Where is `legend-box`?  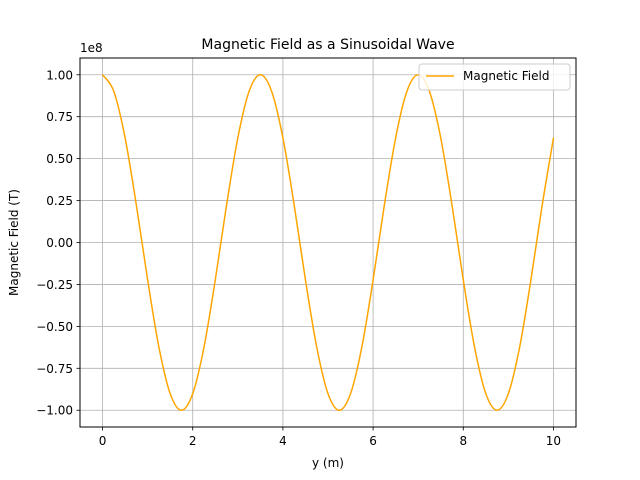
legend-box is located at coordinates (494, 77).